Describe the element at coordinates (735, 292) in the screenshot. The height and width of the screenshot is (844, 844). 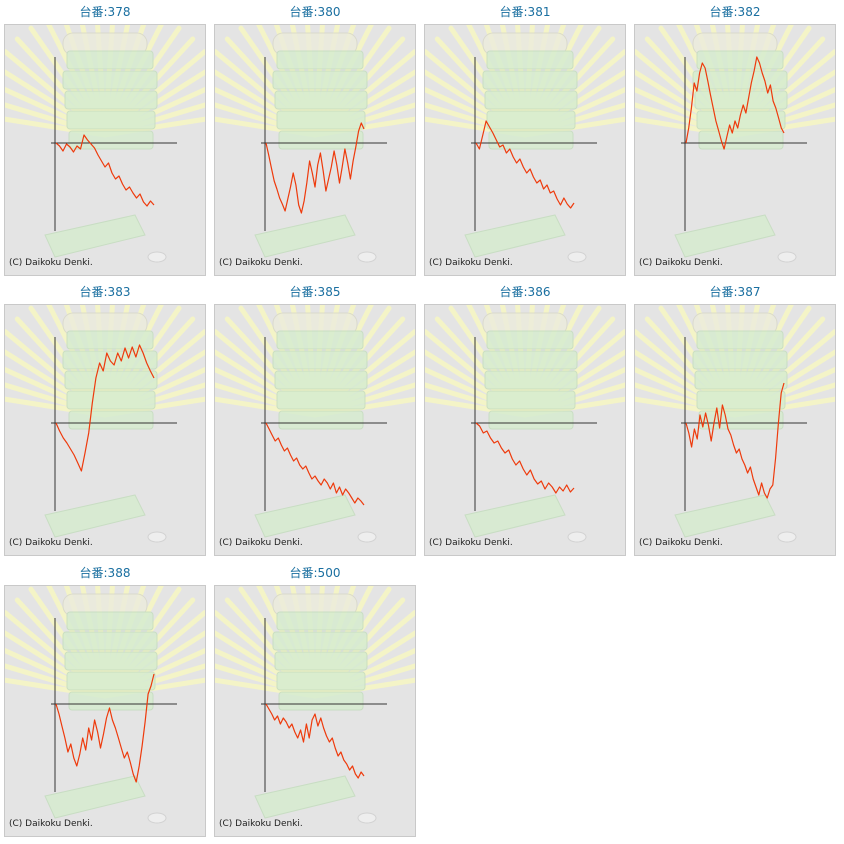
I see `chart-title: 台番:387` at that location.